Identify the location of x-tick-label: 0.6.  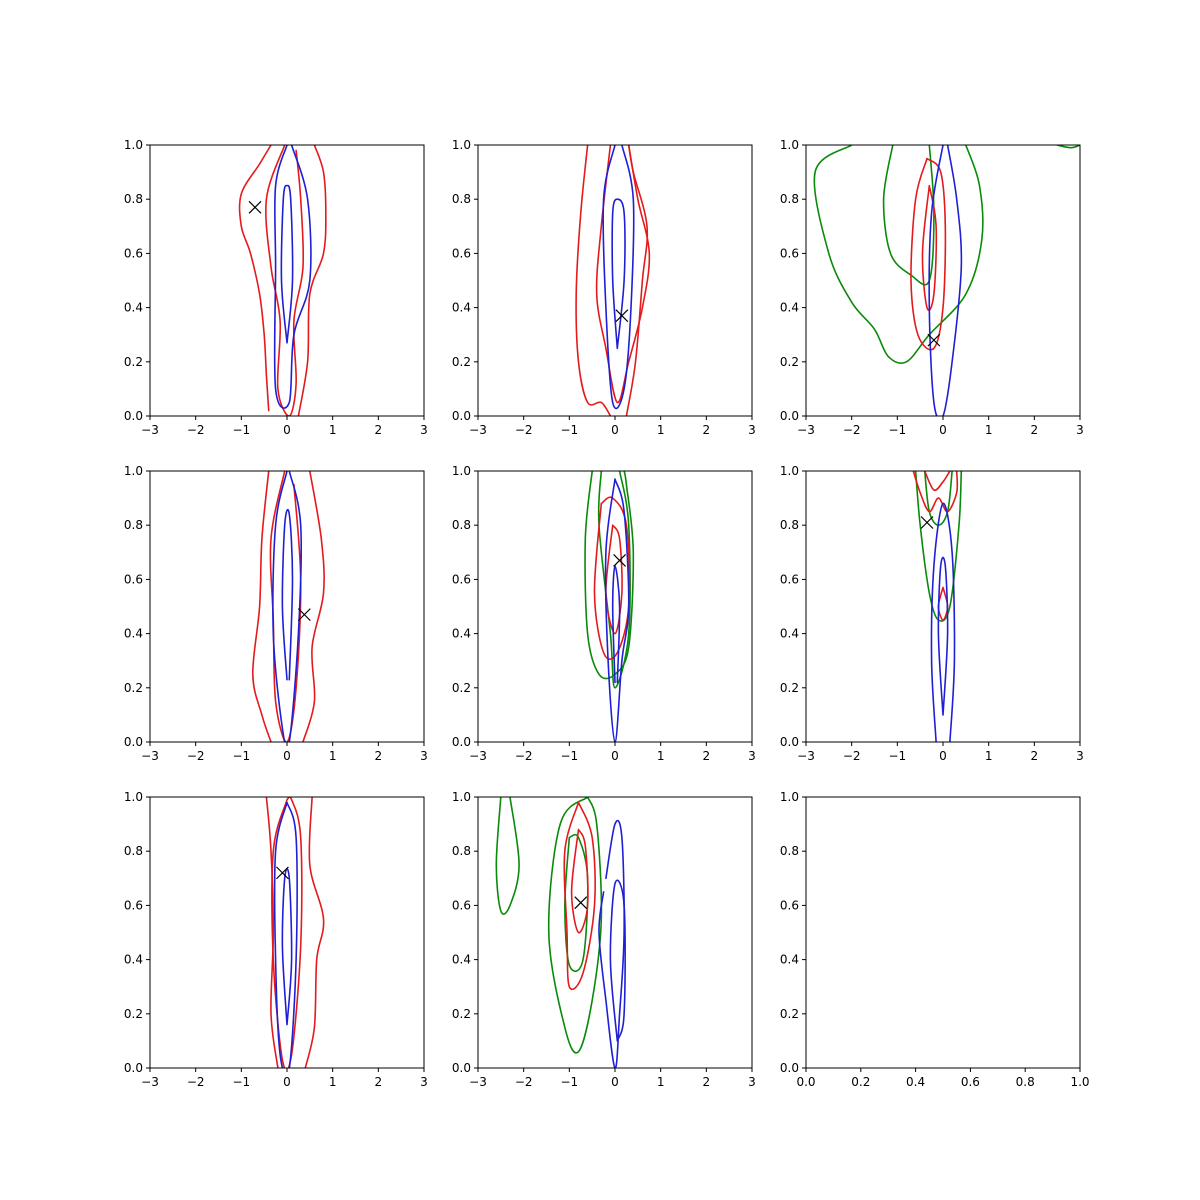
(970, 1082).